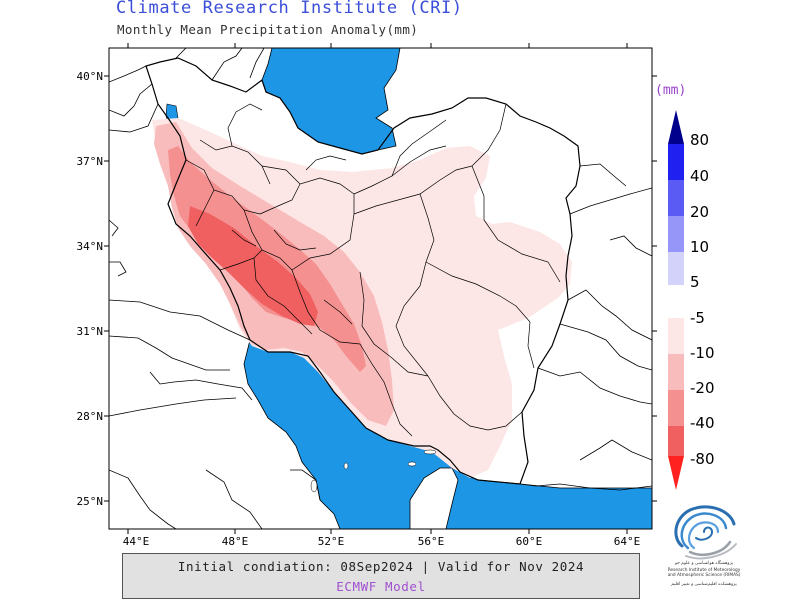 The height and width of the screenshot is (600, 800). I want to click on lat-tick-label-28: 28°N, so click(90, 416).